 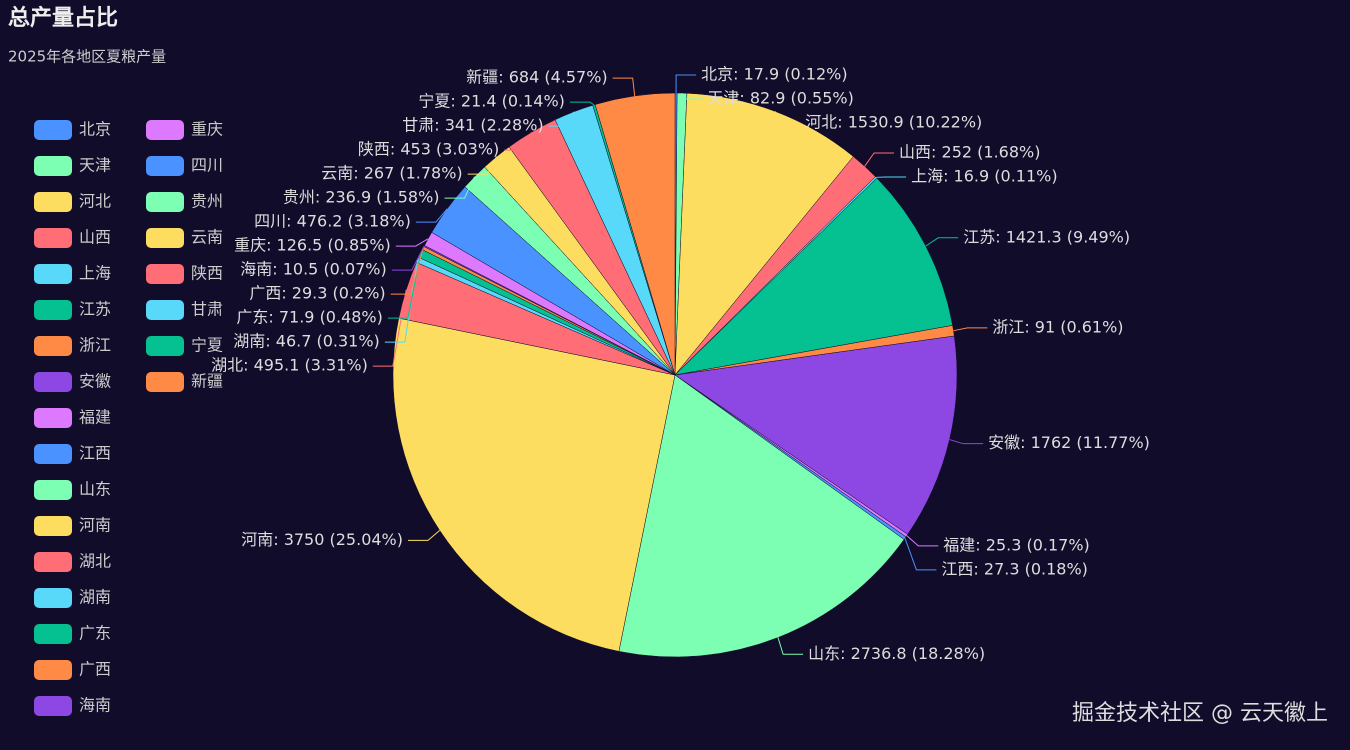 I want to click on legend-label: 甘肃, so click(x=207, y=309).